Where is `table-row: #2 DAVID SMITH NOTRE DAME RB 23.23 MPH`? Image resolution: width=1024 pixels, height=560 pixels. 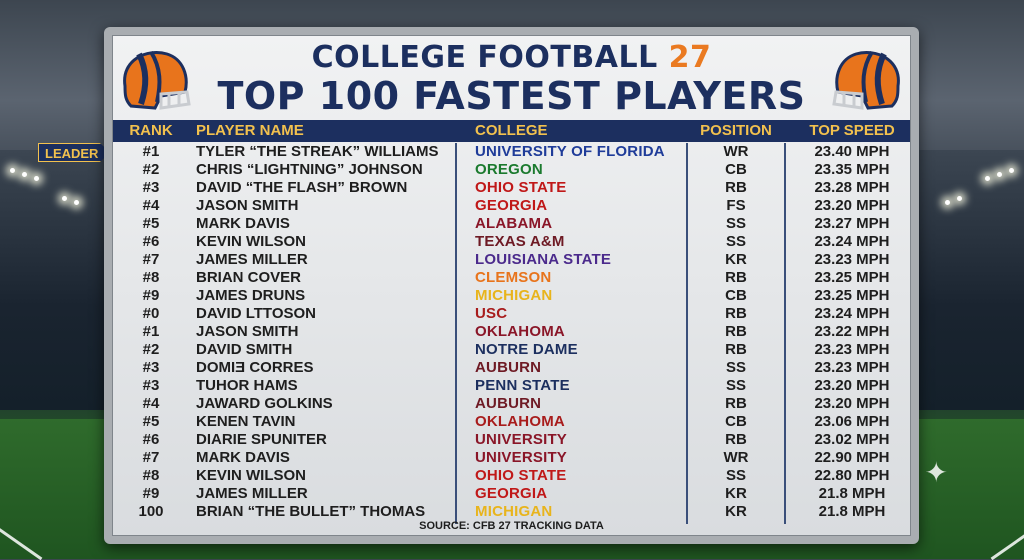 table-row: #2 DAVID SMITH NOTRE DAME RB 23.23 MPH is located at coordinates (511, 350).